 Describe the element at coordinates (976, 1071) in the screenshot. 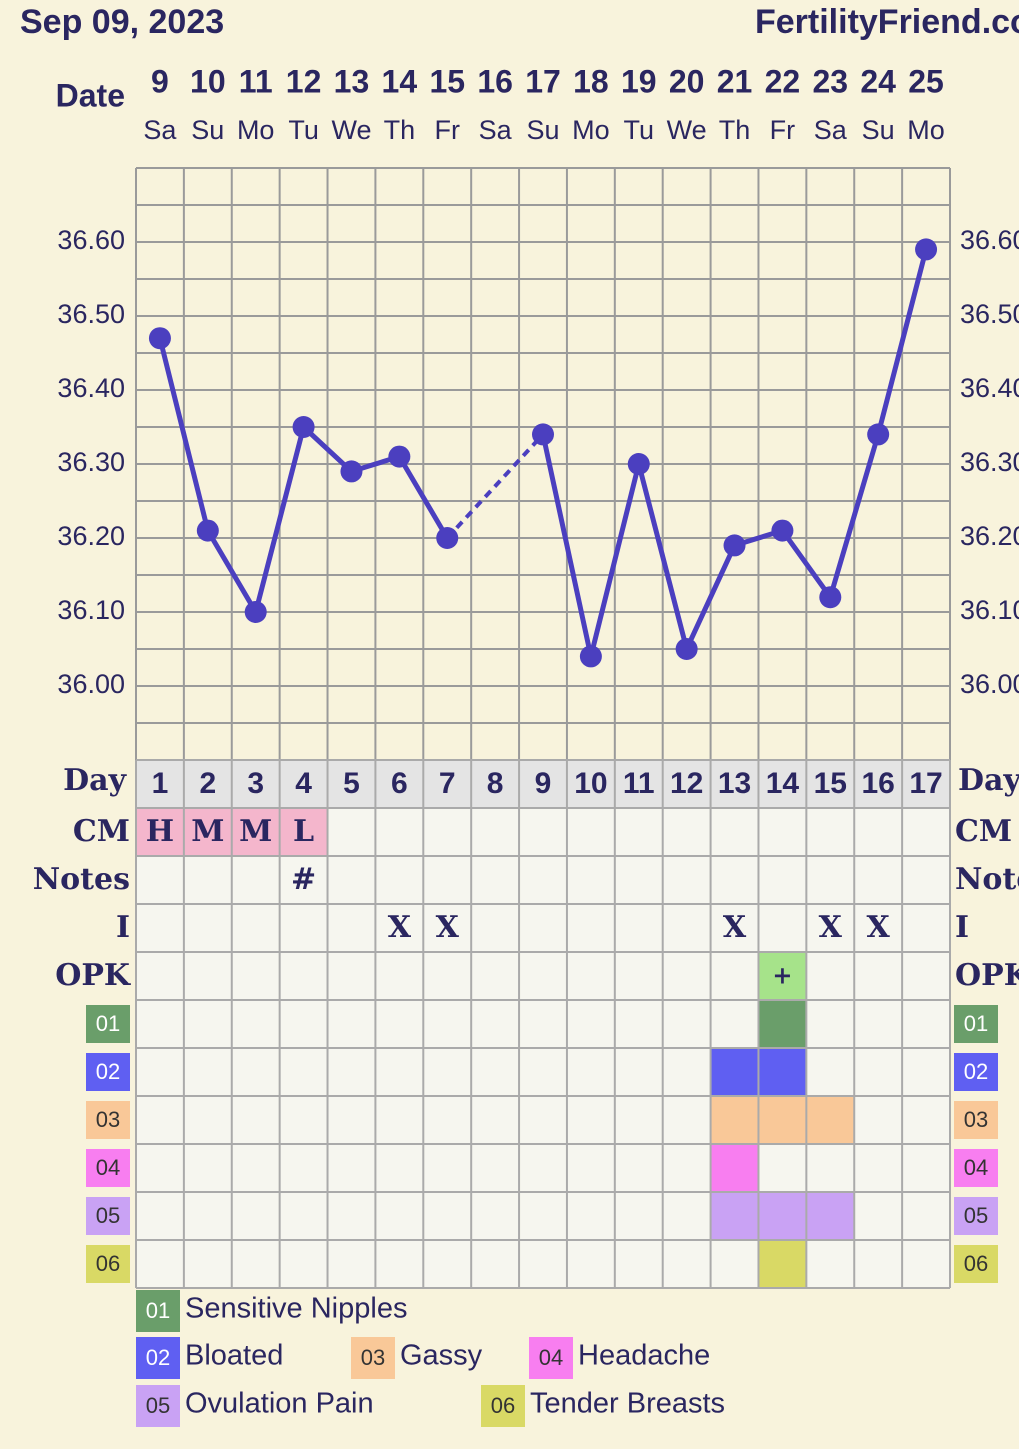

I see `symptom-code-right: 02` at that location.